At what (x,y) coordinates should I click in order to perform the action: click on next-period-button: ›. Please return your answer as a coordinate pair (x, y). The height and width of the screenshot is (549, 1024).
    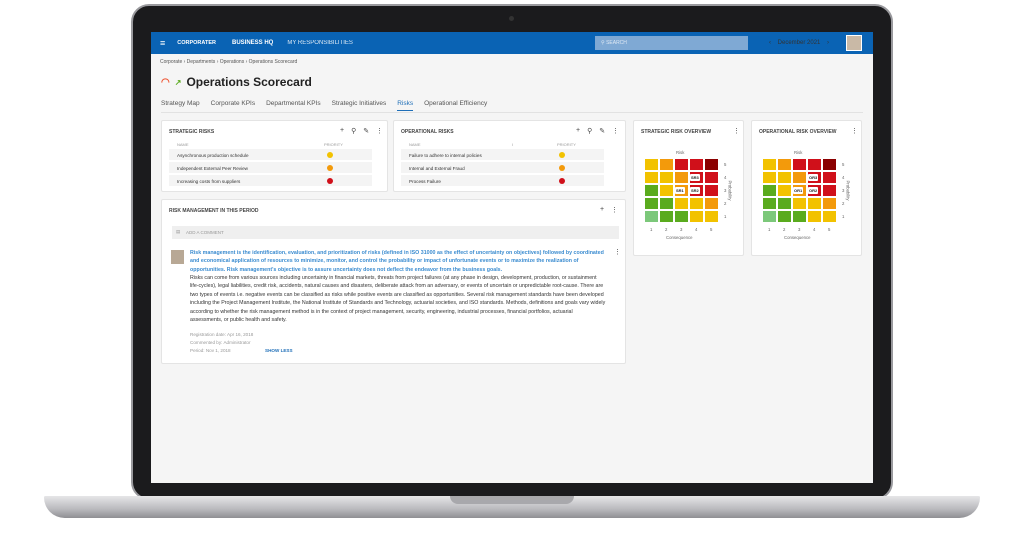
    Looking at the image, I should click on (828, 43).